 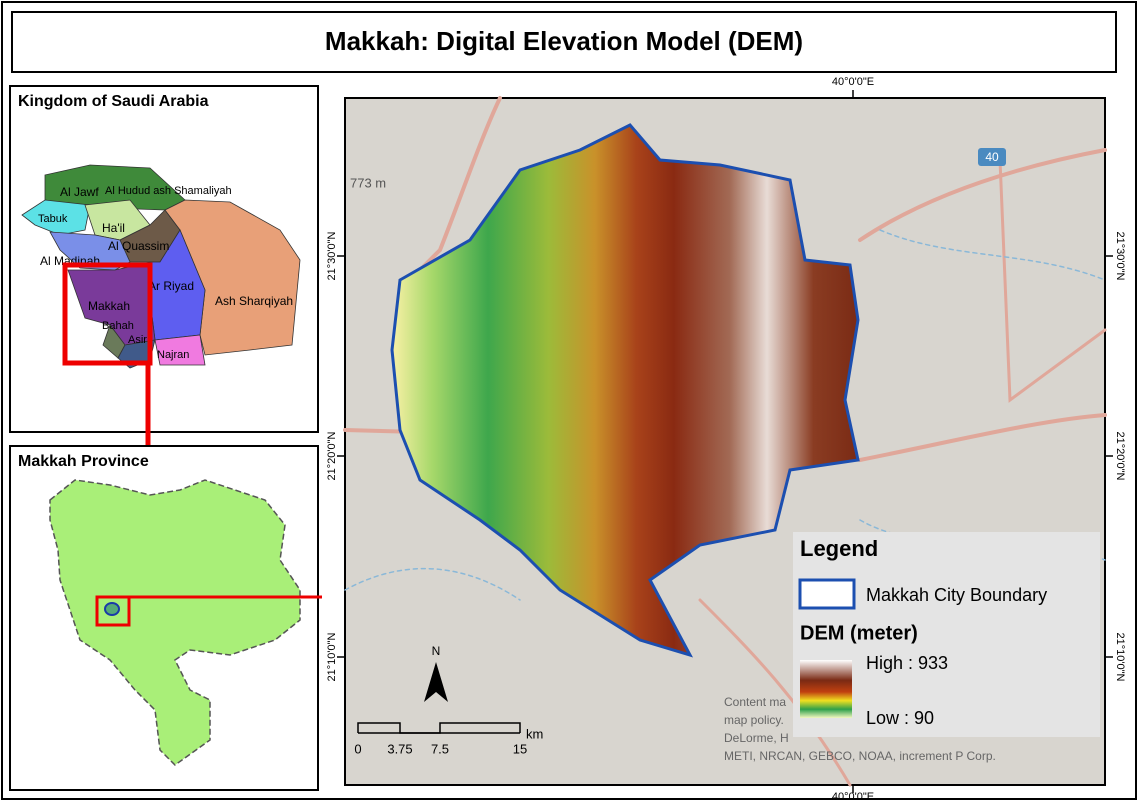 I want to click on extent-box, so click(x=107, y=314).